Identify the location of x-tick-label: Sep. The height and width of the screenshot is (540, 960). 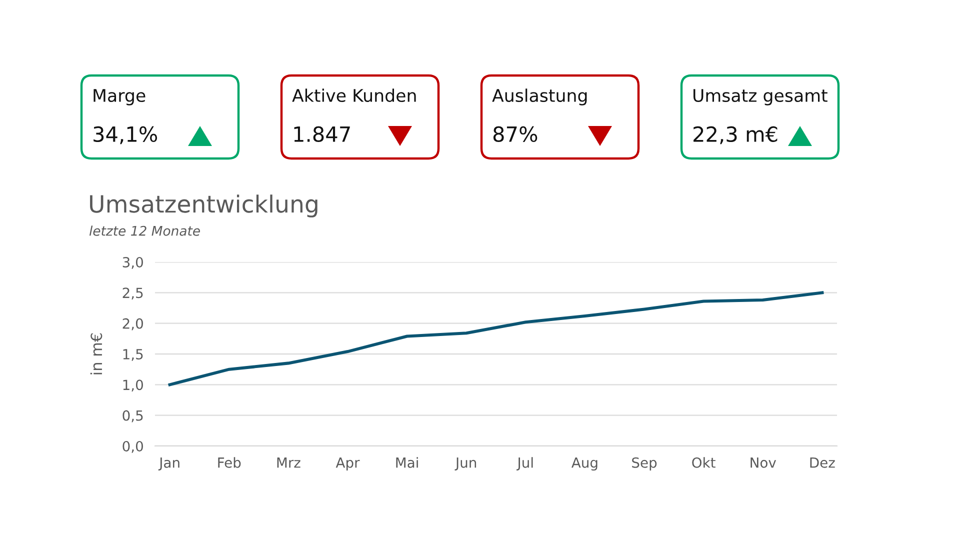
(644, 464).